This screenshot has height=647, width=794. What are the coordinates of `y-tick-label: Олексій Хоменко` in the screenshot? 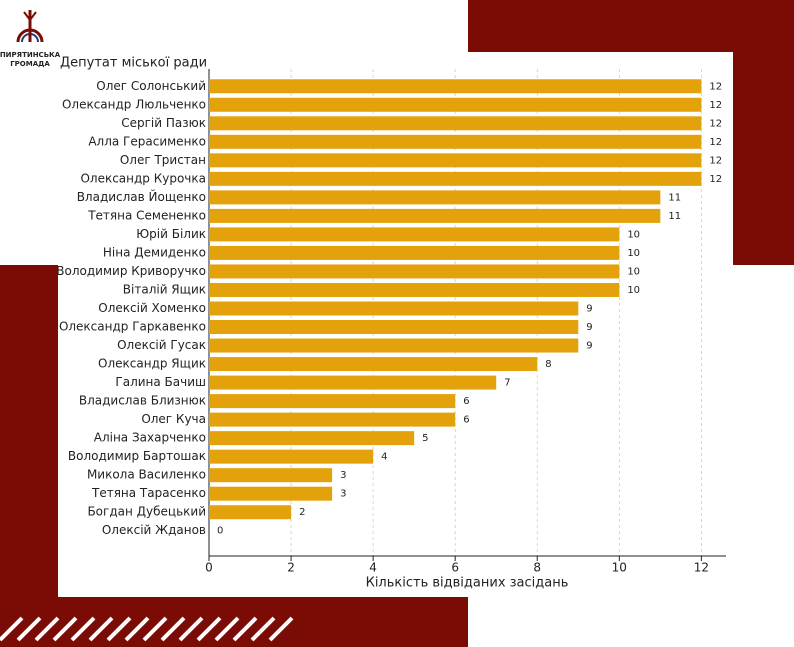 It's located at (152, 308).